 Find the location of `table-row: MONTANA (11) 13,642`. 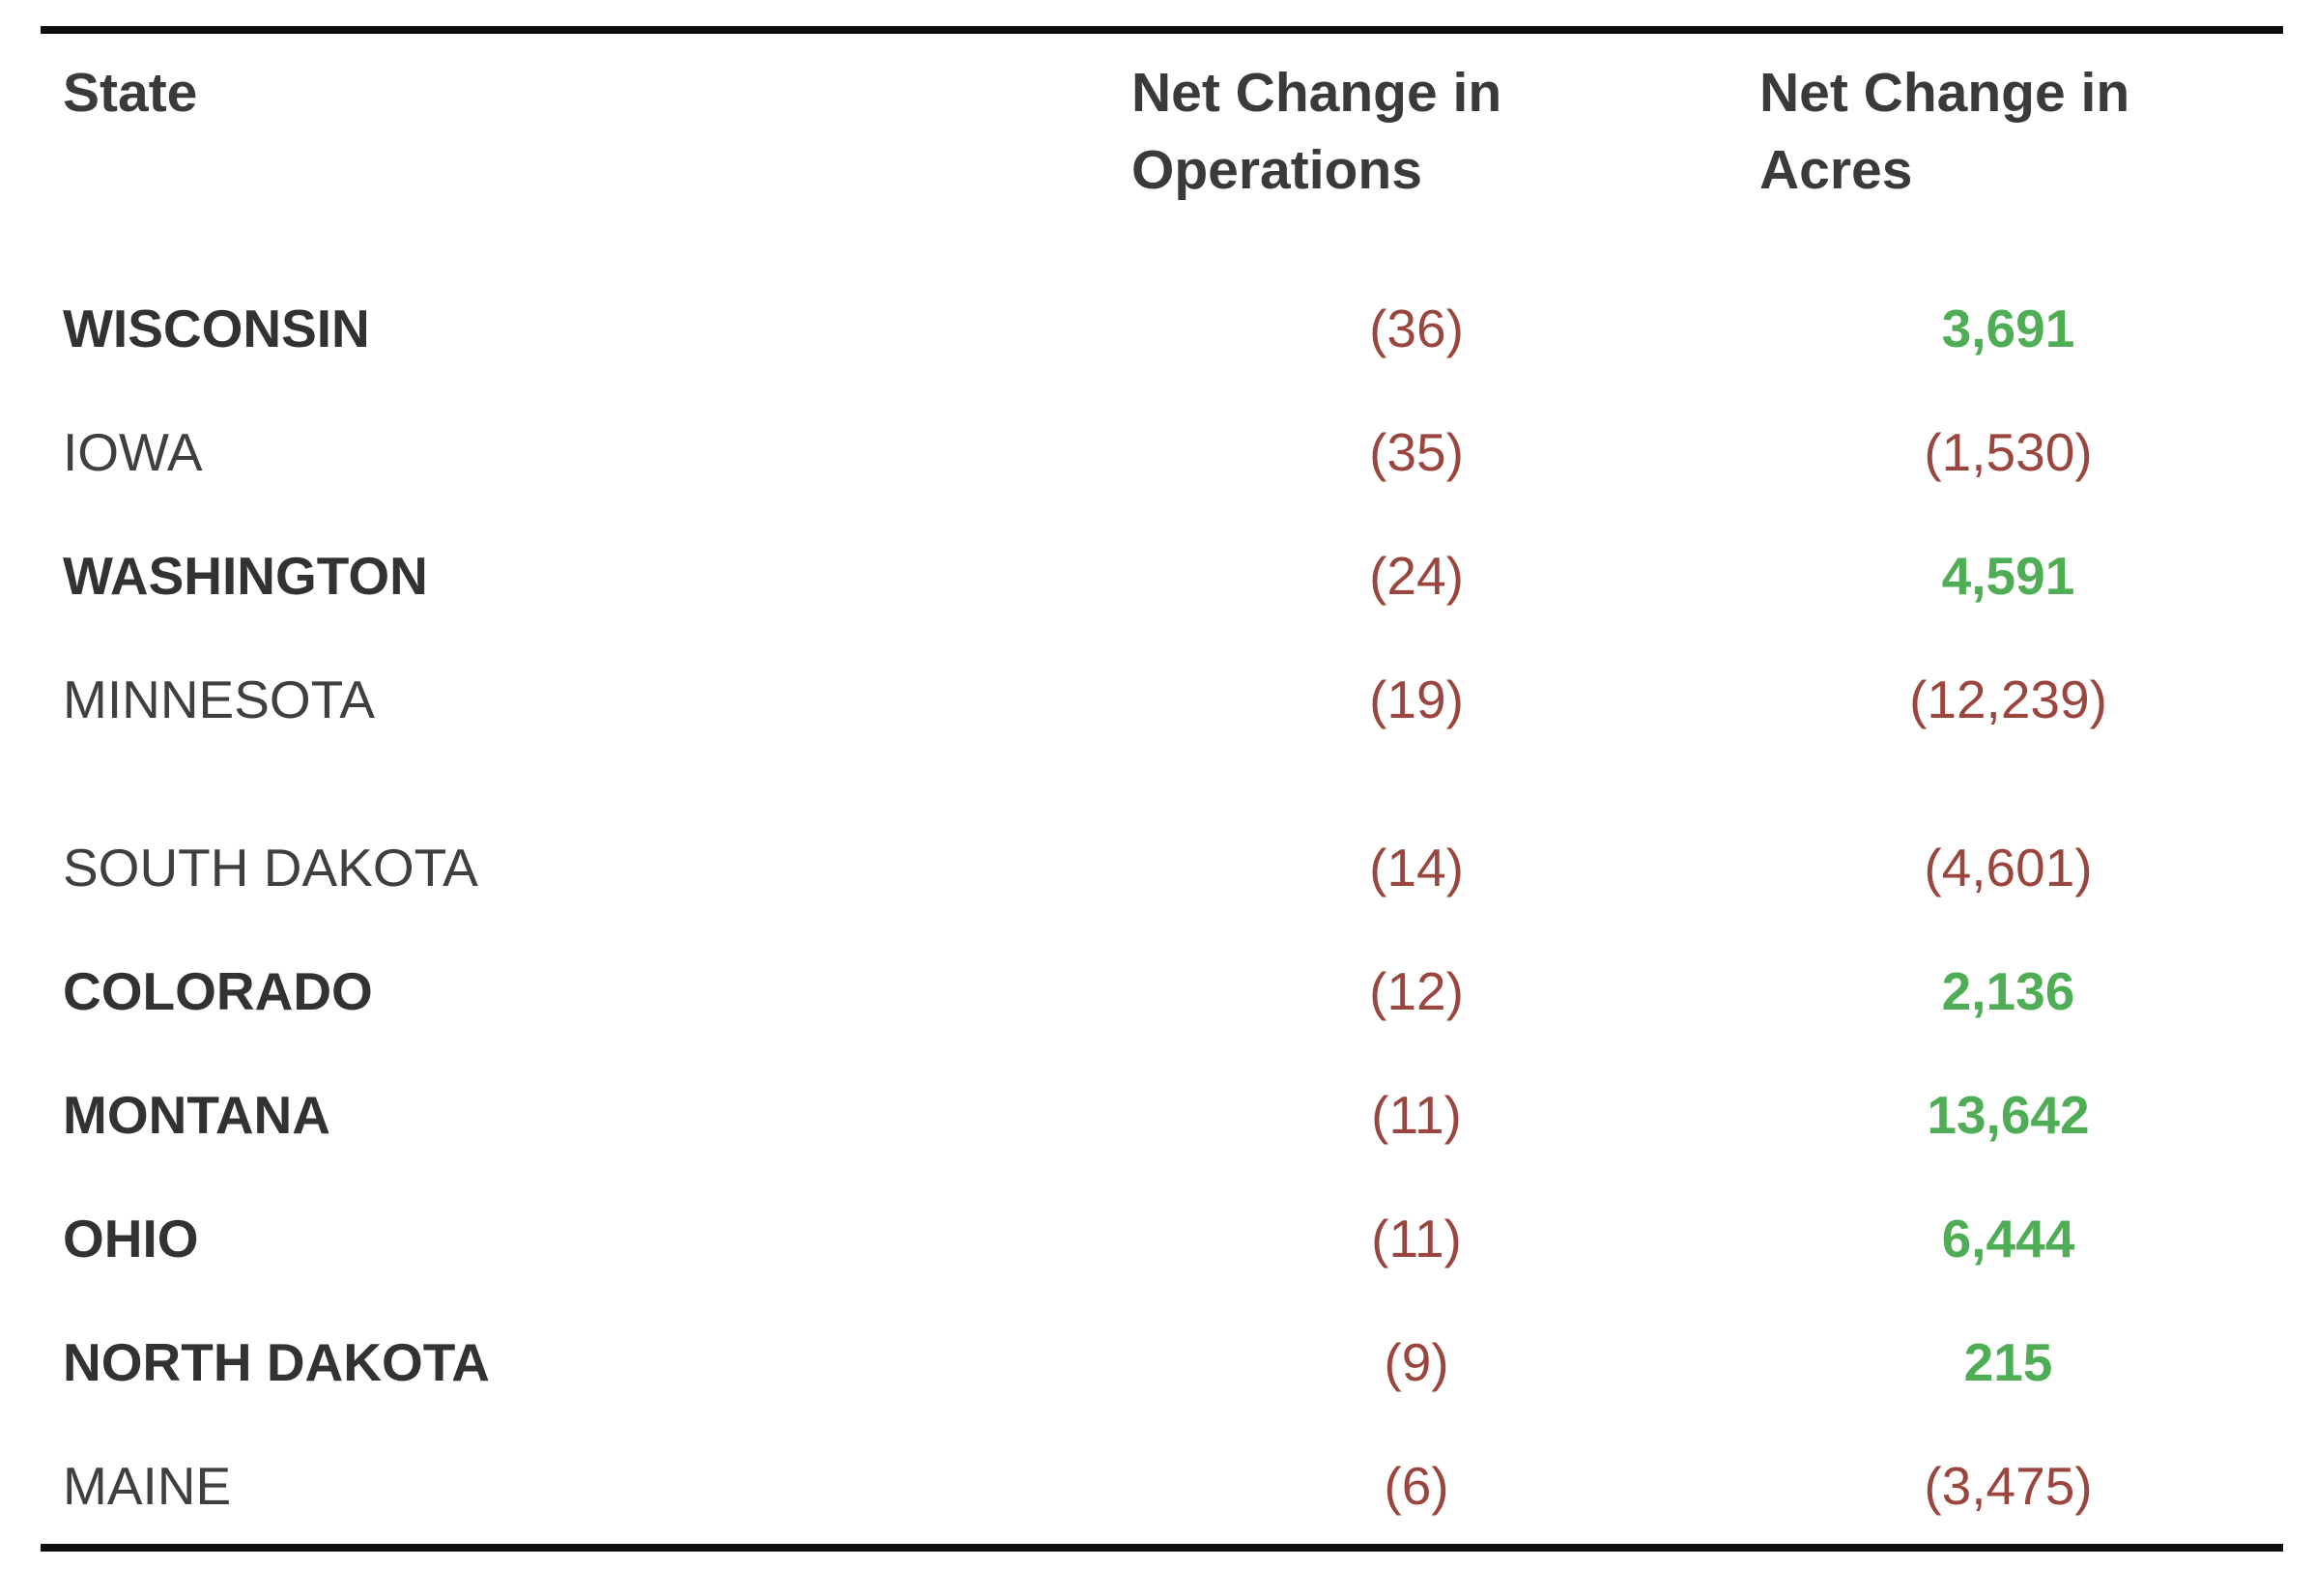

table-row: MONTANA (11) 13,642 is located at coordinates (1189, 1144).